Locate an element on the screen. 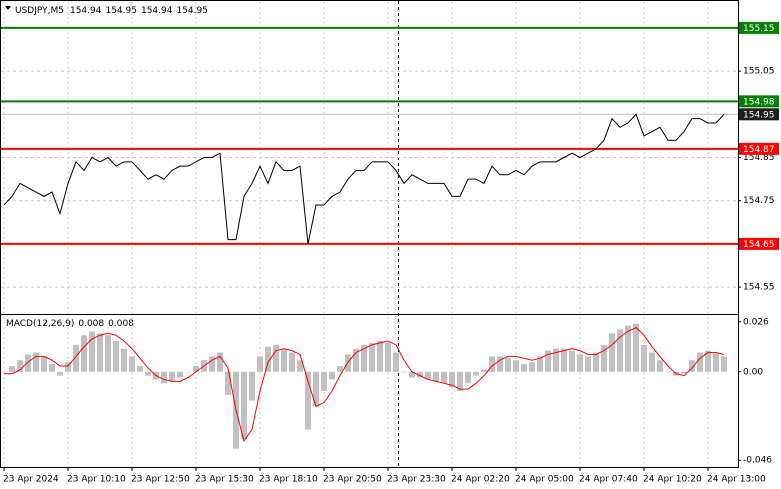  x-tick-label: 23 Apr 10:10 is located at coordinates (96, 480).